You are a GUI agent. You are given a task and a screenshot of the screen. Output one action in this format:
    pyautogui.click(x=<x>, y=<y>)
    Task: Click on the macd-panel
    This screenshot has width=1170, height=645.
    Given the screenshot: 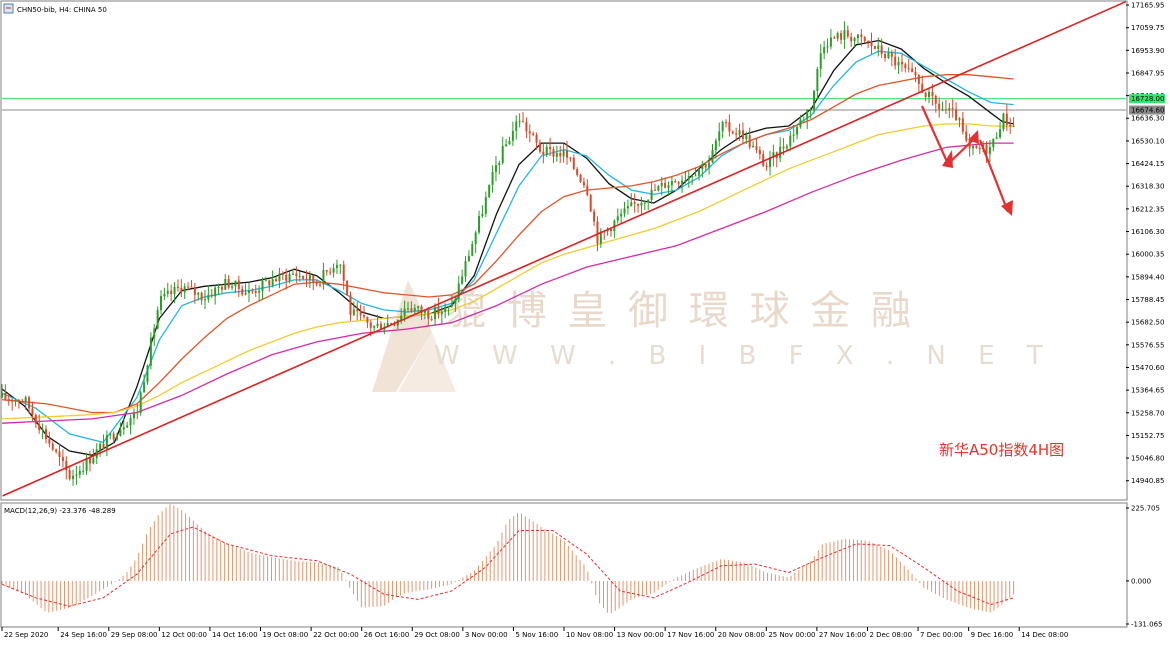 What is the action you would take?
    pyautogui.click(x=508, y=559)
    